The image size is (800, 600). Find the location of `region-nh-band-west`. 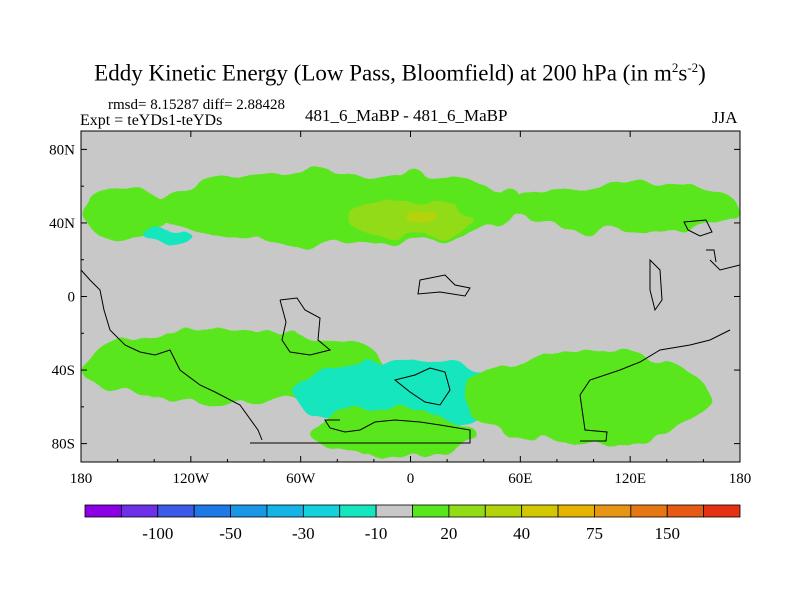

region-nh-band-west is located at coordinates (127, 214).